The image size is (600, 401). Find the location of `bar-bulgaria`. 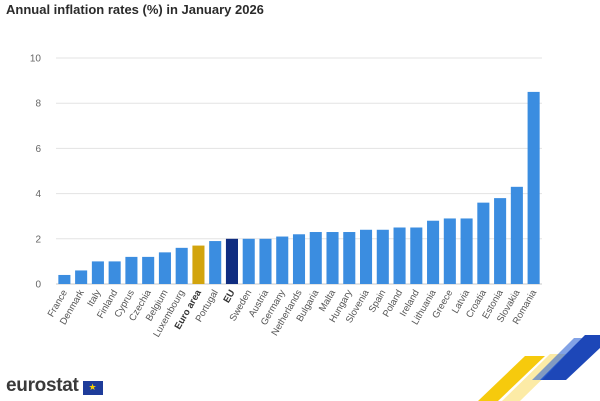

bar-bulgaria is located at coordinates (315, 258).